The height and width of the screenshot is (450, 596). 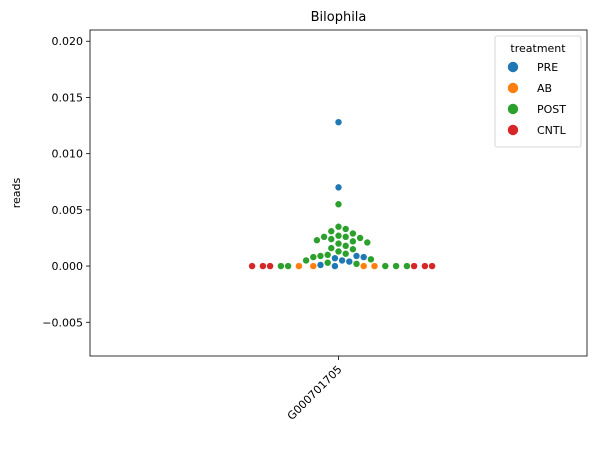 I want to click on legend-label-post: POST, so click(x=551, y=109).